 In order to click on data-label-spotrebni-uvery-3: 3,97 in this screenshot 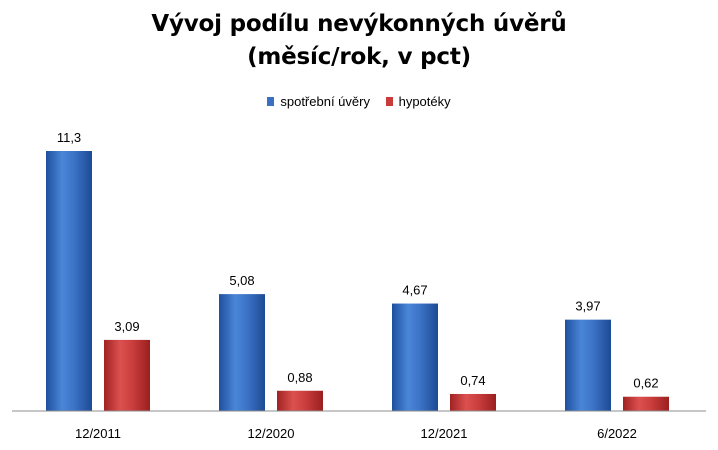, I will do `click(587, 306)`.